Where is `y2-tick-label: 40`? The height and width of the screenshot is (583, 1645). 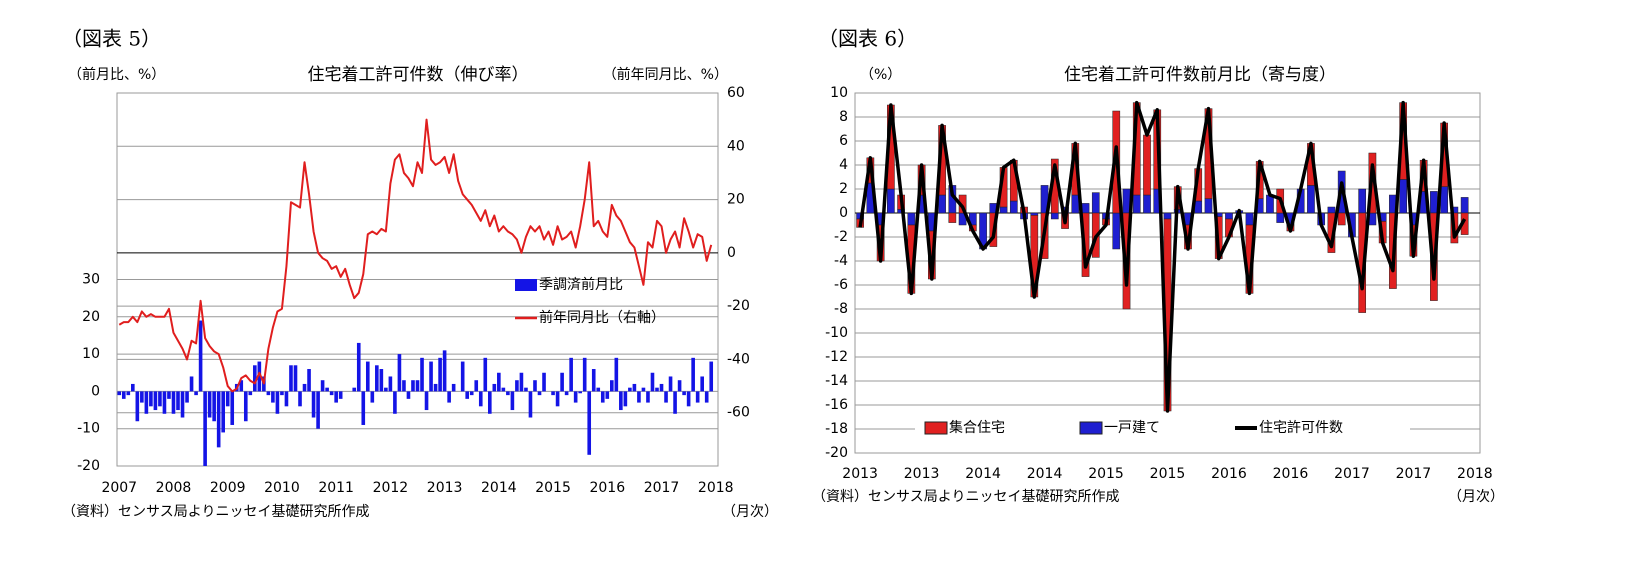
y2-tick-label: 40 is located at coordinates (736, 146).